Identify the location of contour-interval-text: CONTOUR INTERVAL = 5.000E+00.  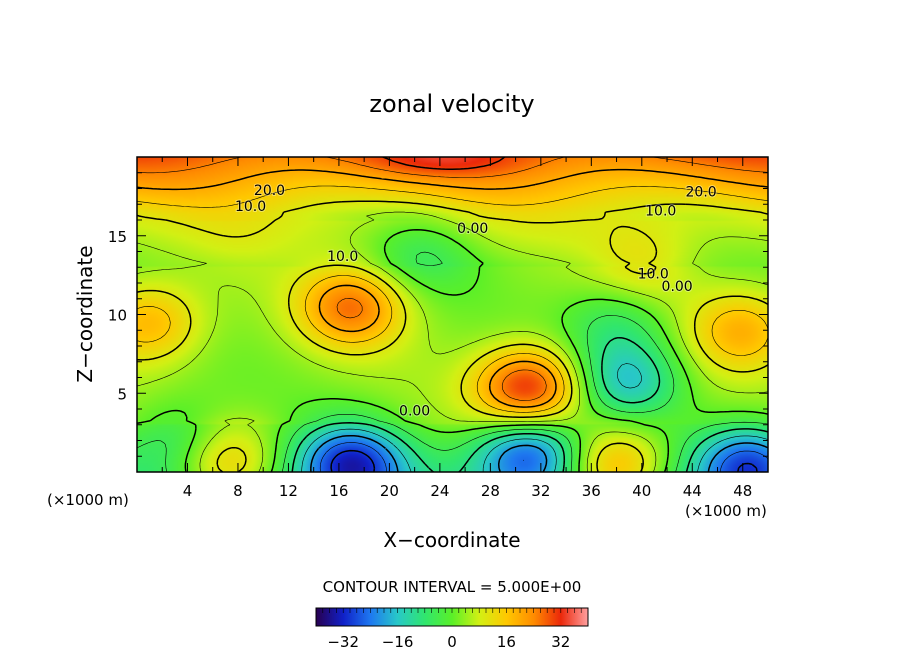
(452, 587).